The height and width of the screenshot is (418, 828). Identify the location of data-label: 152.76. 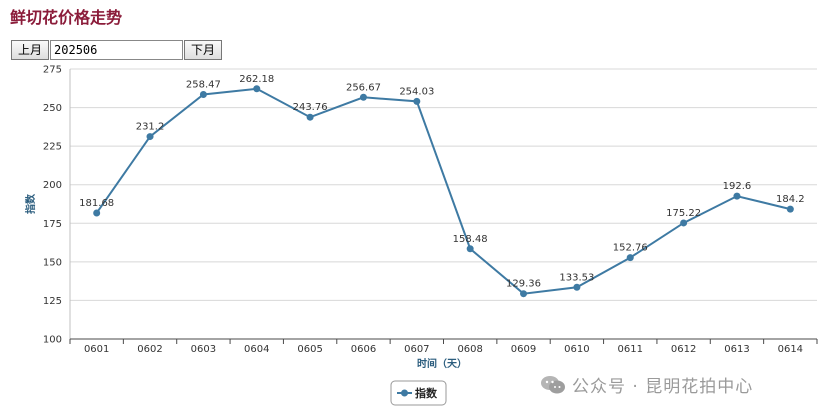
(630, 248).